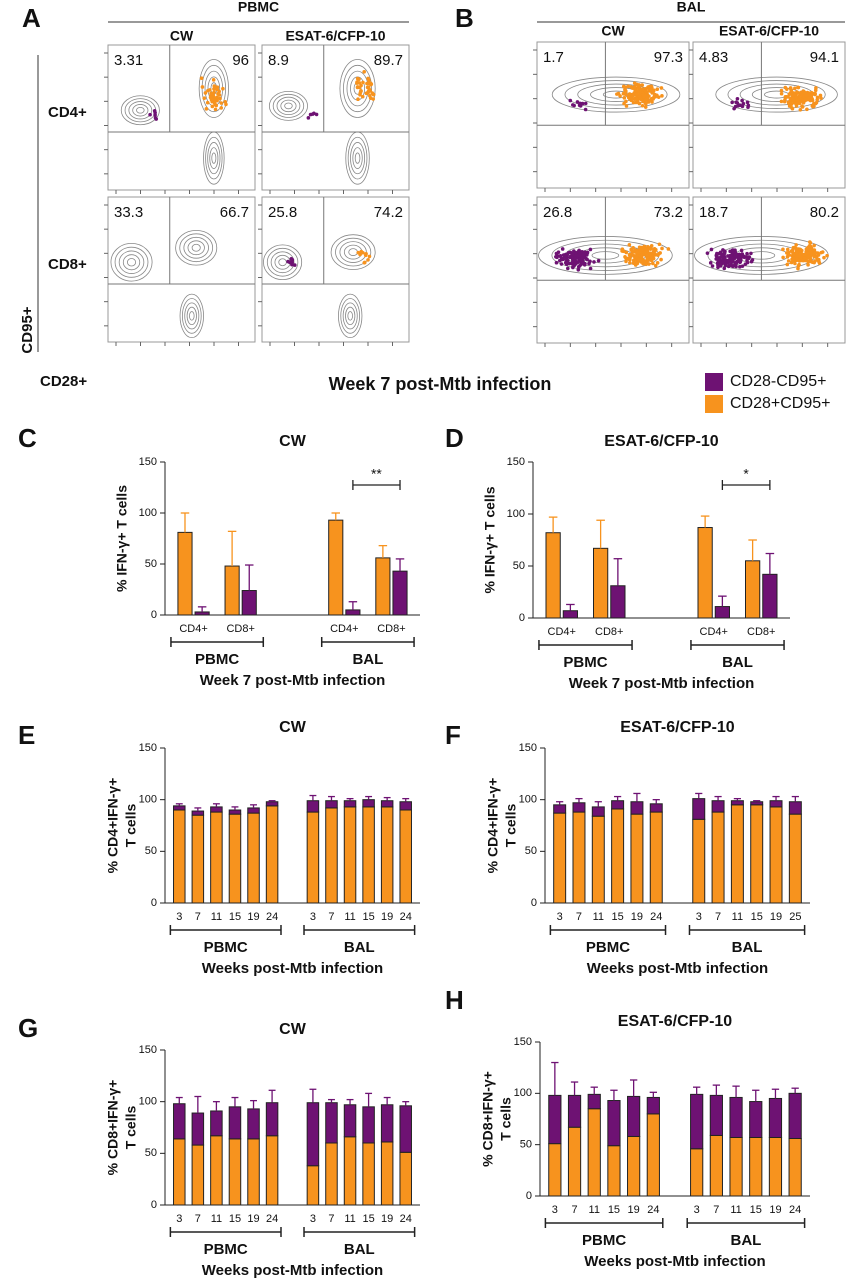  Describe the element at coordinates (235, 917) in the screenshot. I see `x-tick-label: 15` at that location.